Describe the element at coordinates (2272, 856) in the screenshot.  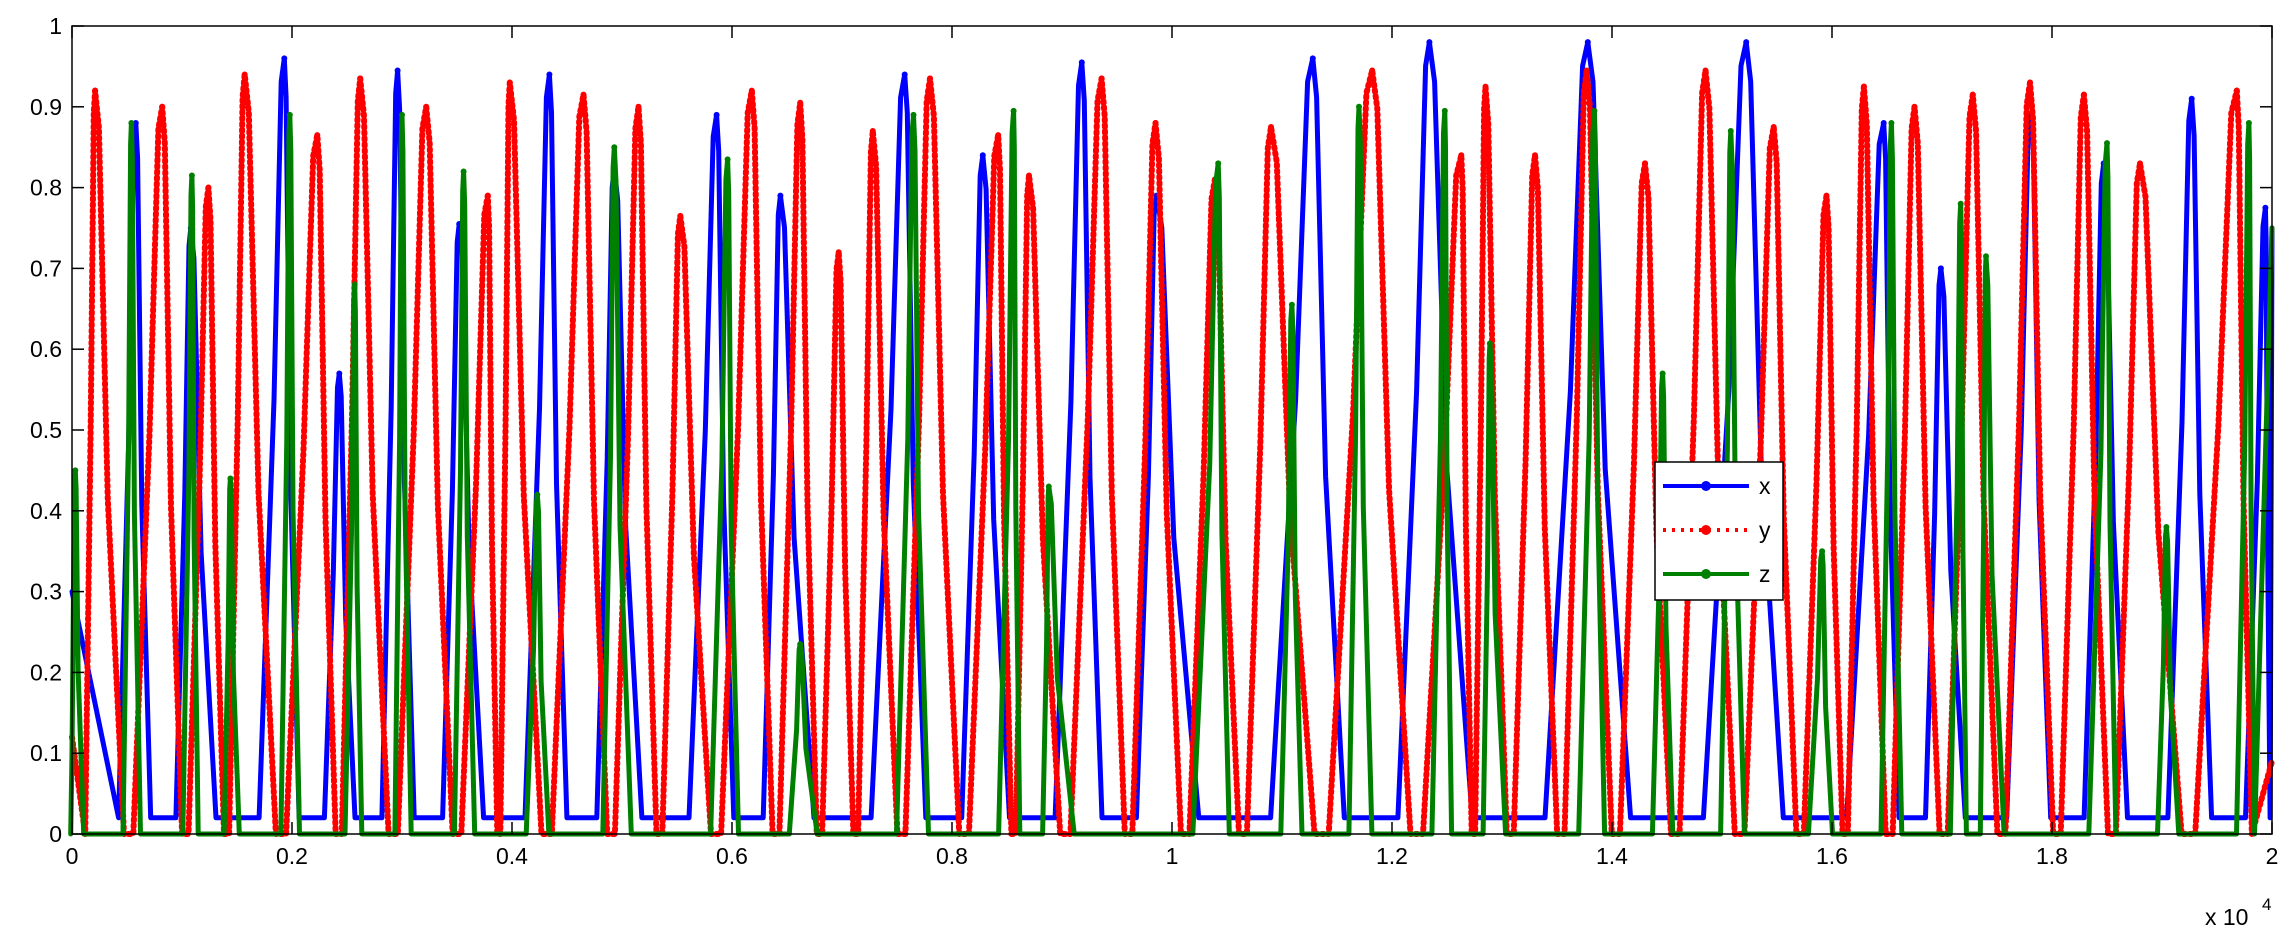
I see `x-tick-label: 2` at that location.